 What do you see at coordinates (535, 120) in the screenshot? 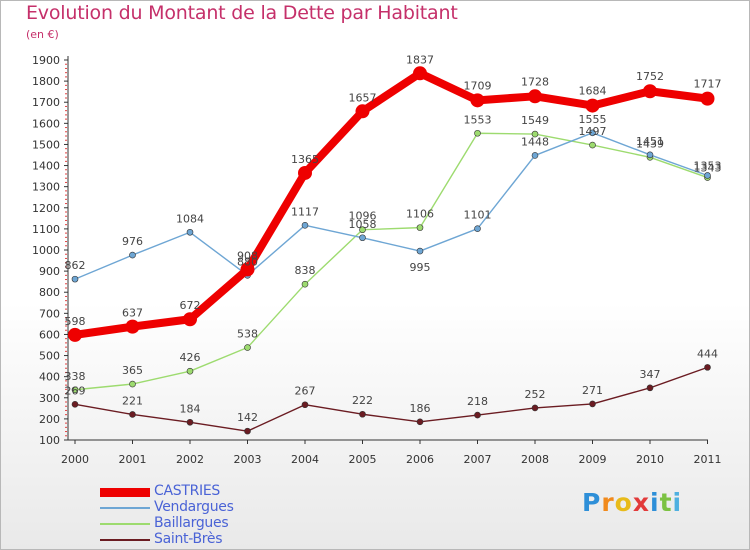
I see `data-label: 1549` at bounding box center [535, 120].